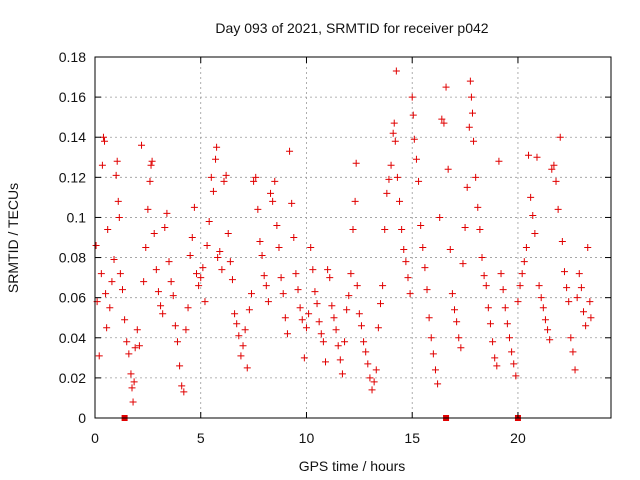 The height and width of the screenshot is (480, 640). I want to click on y-tick-label: 0.14, so click(72, 137).